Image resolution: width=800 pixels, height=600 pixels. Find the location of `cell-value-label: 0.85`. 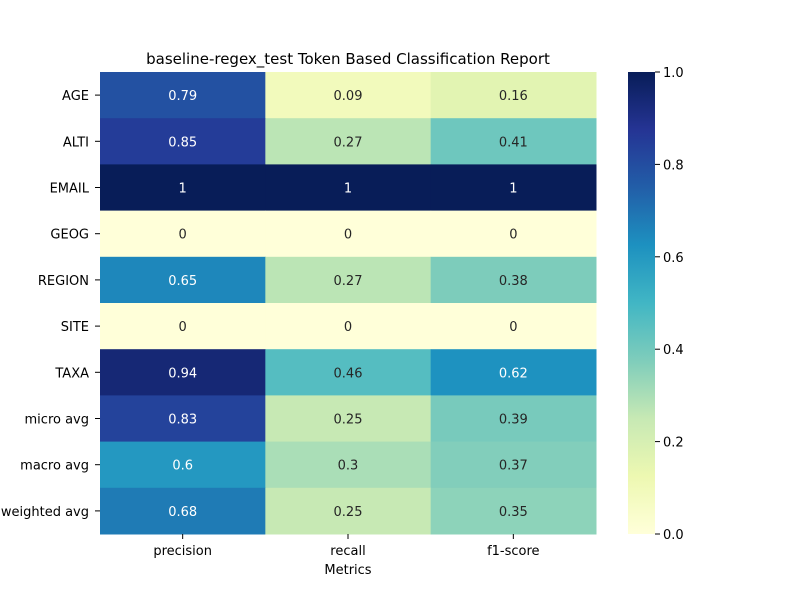

cell-value-label: 0.85 is located at coordinates (182, 142).